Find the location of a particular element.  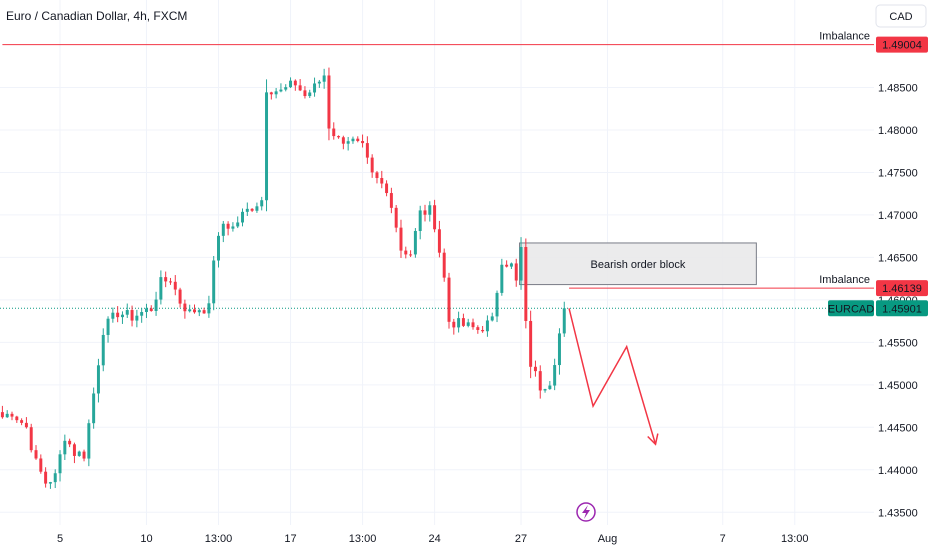

lightning-icon is located at coordinates (586, 512).